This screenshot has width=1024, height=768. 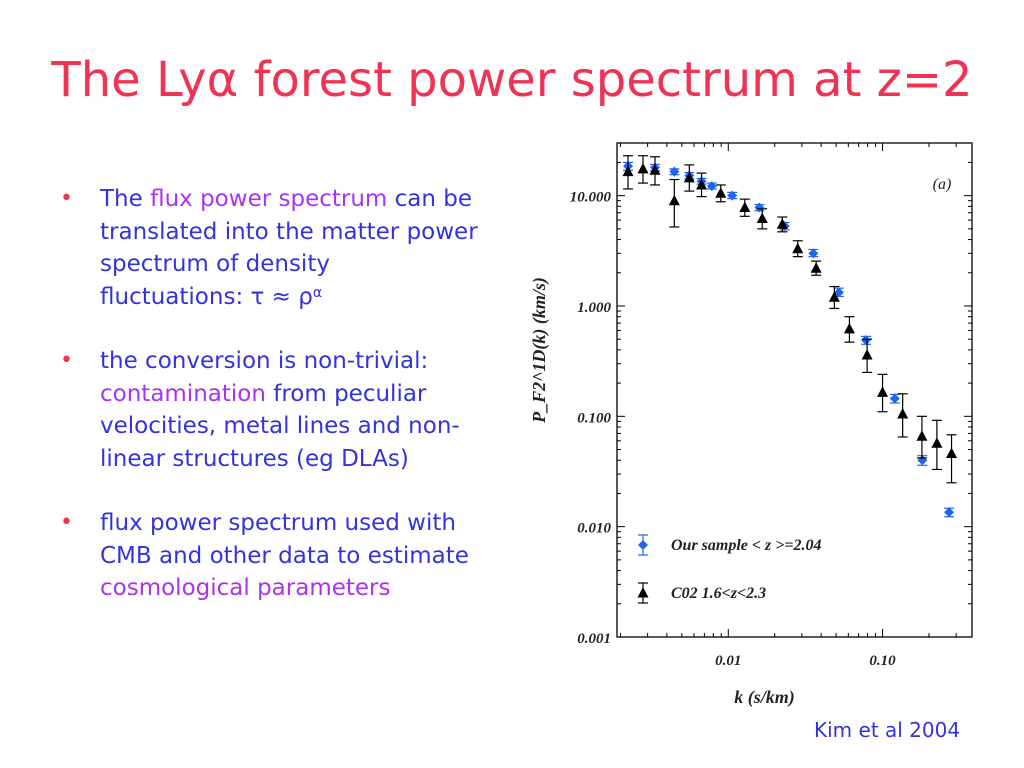 I want to click on highlighted-text: contamination, so click(x=183, y=393).